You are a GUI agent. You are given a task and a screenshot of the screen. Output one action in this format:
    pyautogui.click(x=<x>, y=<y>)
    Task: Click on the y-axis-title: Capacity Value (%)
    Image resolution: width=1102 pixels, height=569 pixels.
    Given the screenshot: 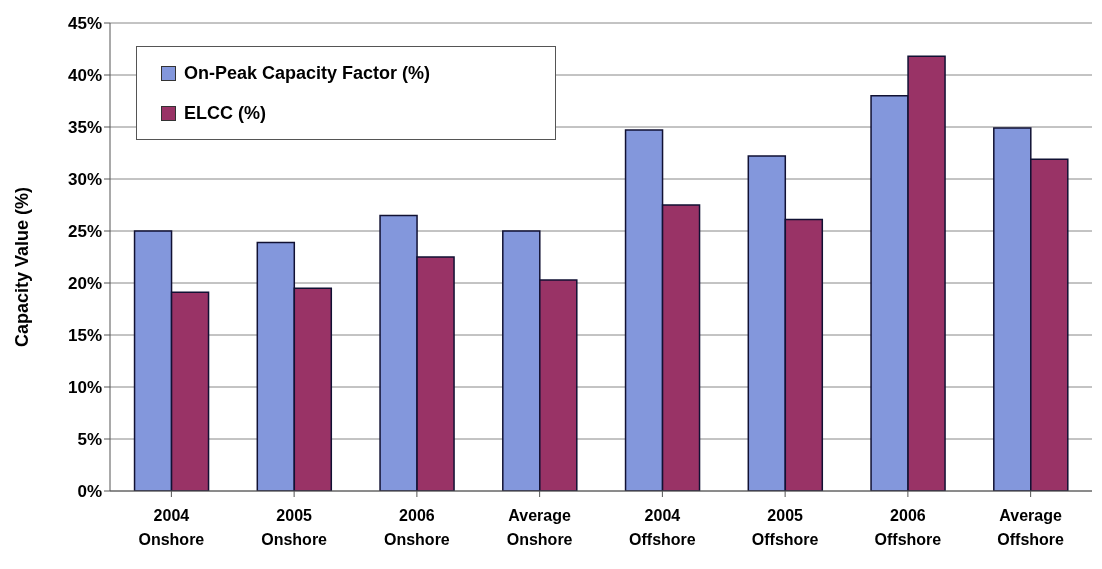 What is the action you would take?
    pyautogui.click(x=22, y=266)
    